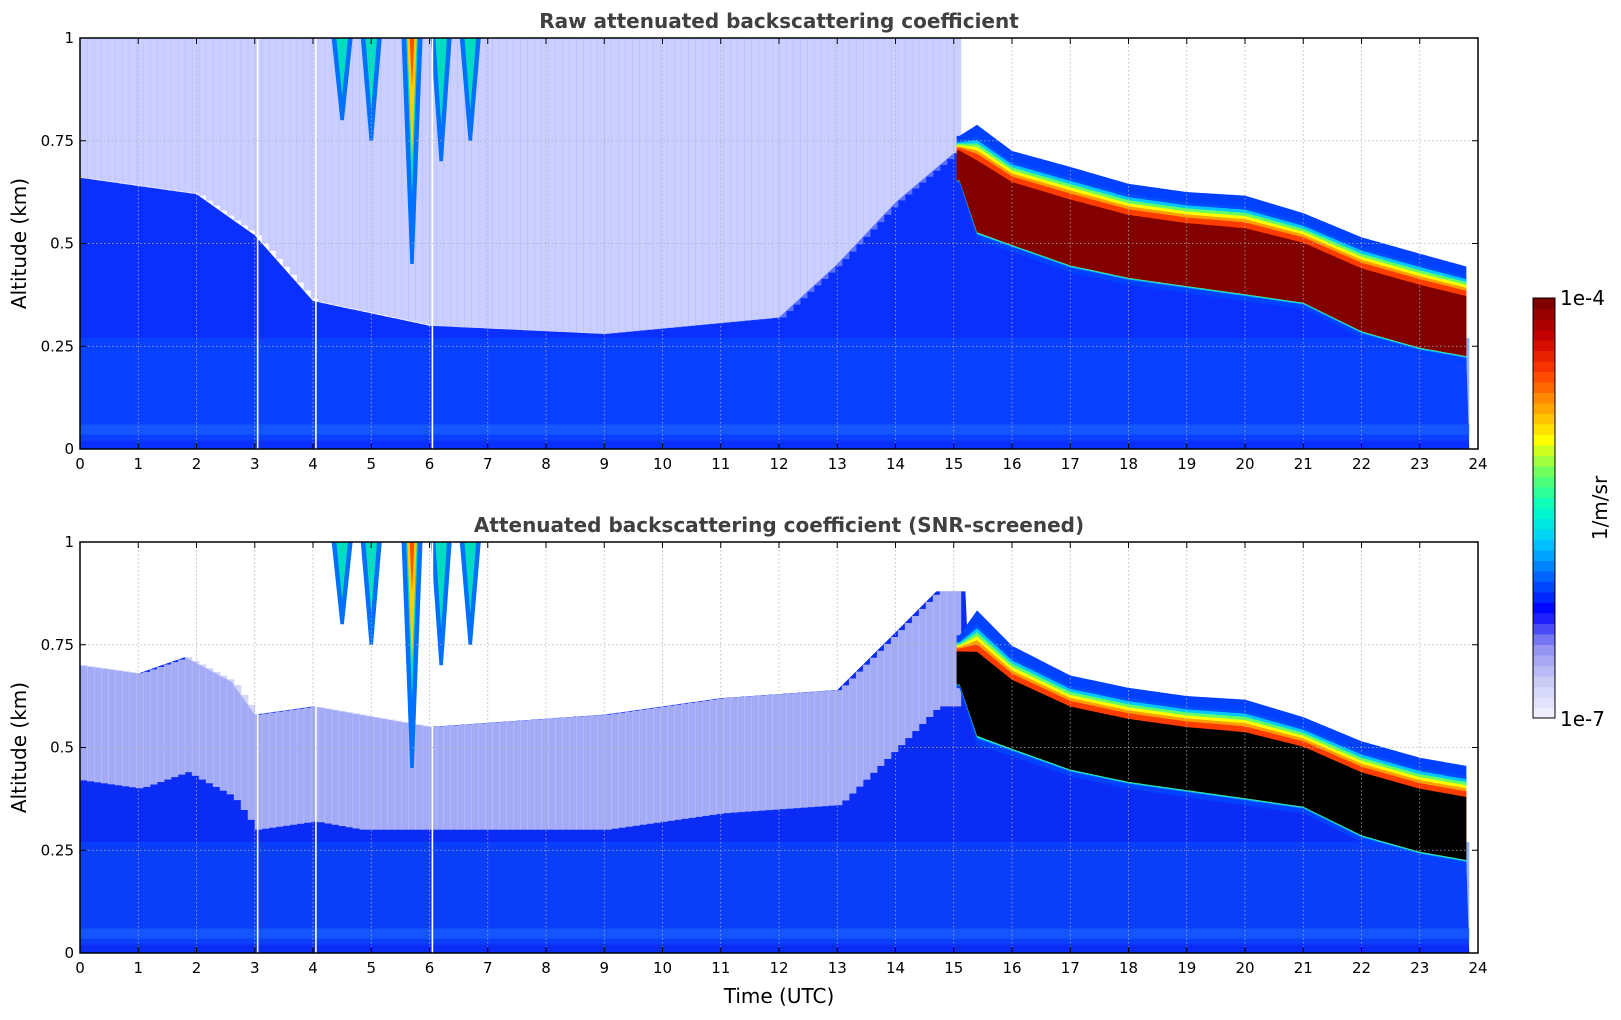  I want to click on colorbar-frame, so click(1544, 508).